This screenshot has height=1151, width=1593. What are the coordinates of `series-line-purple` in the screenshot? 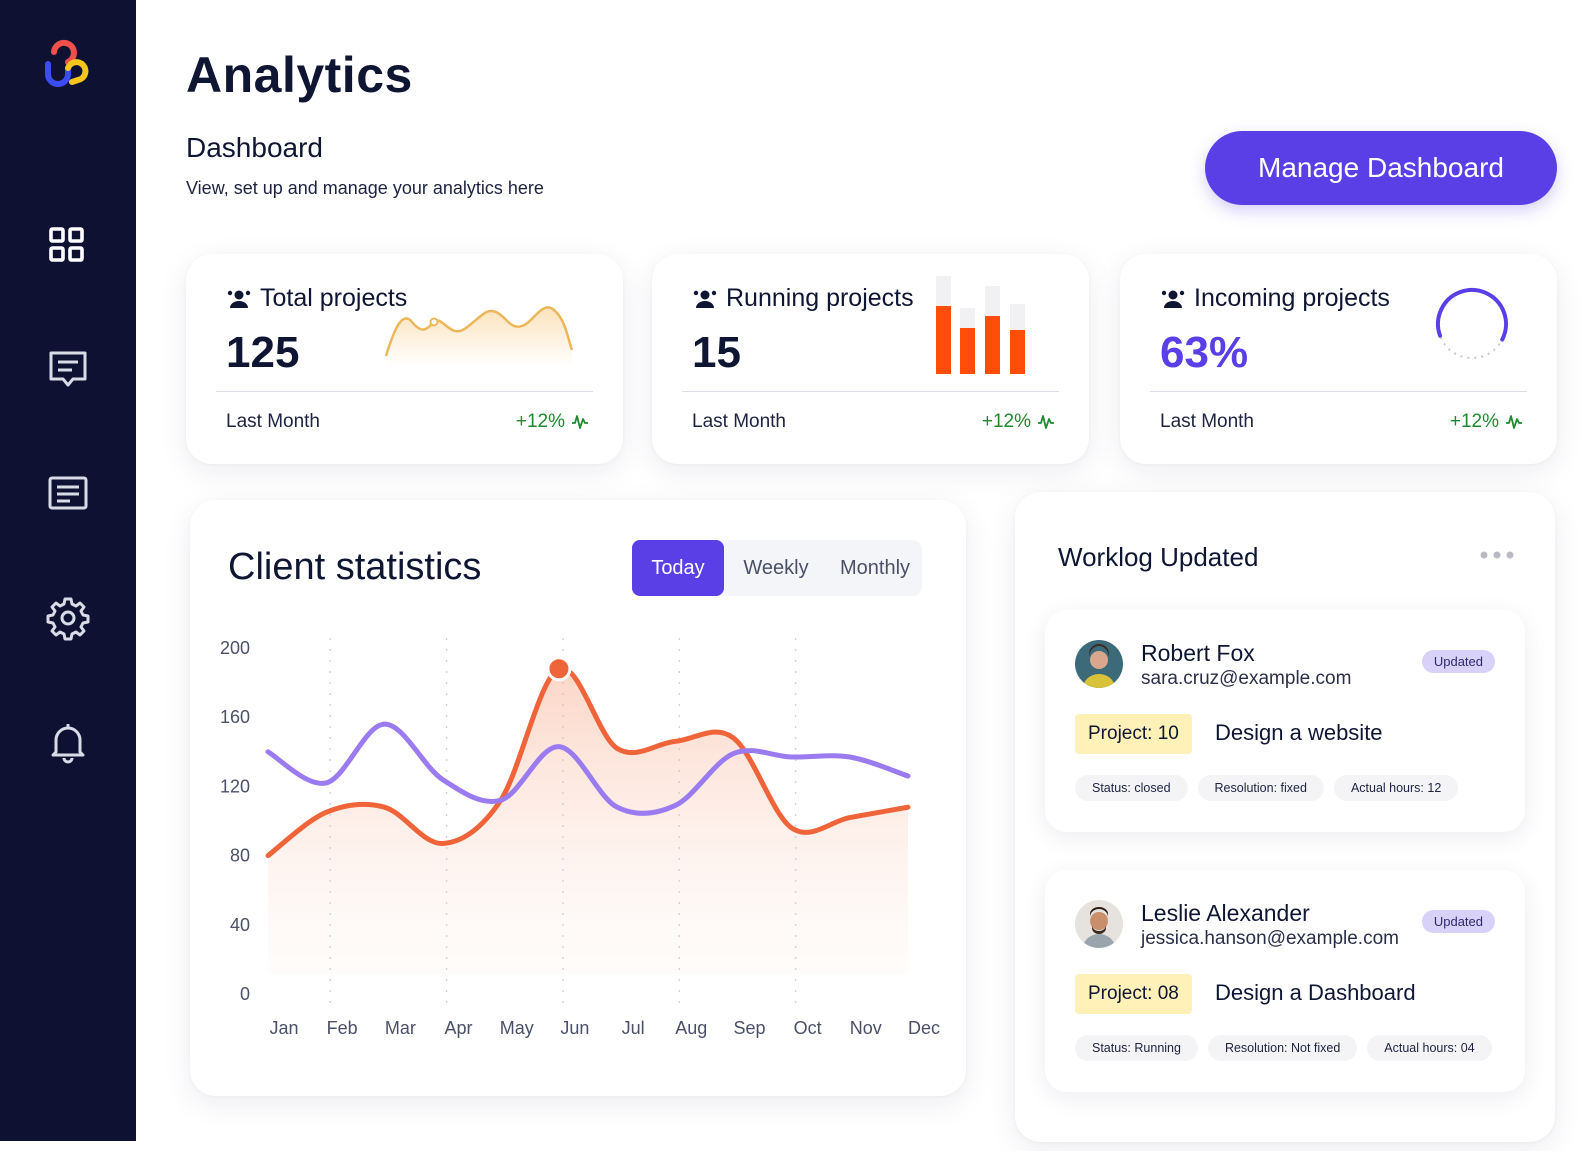 It's located at (588, 768).